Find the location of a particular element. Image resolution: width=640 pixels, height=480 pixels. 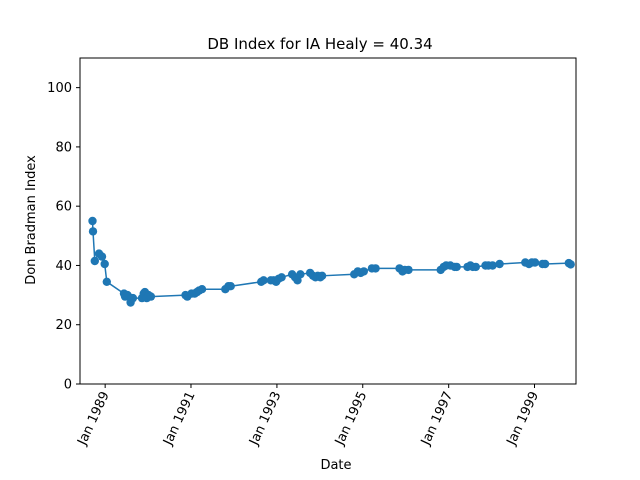

y-axis-label: Don Bradman Index is located at coordinates (31, 220).